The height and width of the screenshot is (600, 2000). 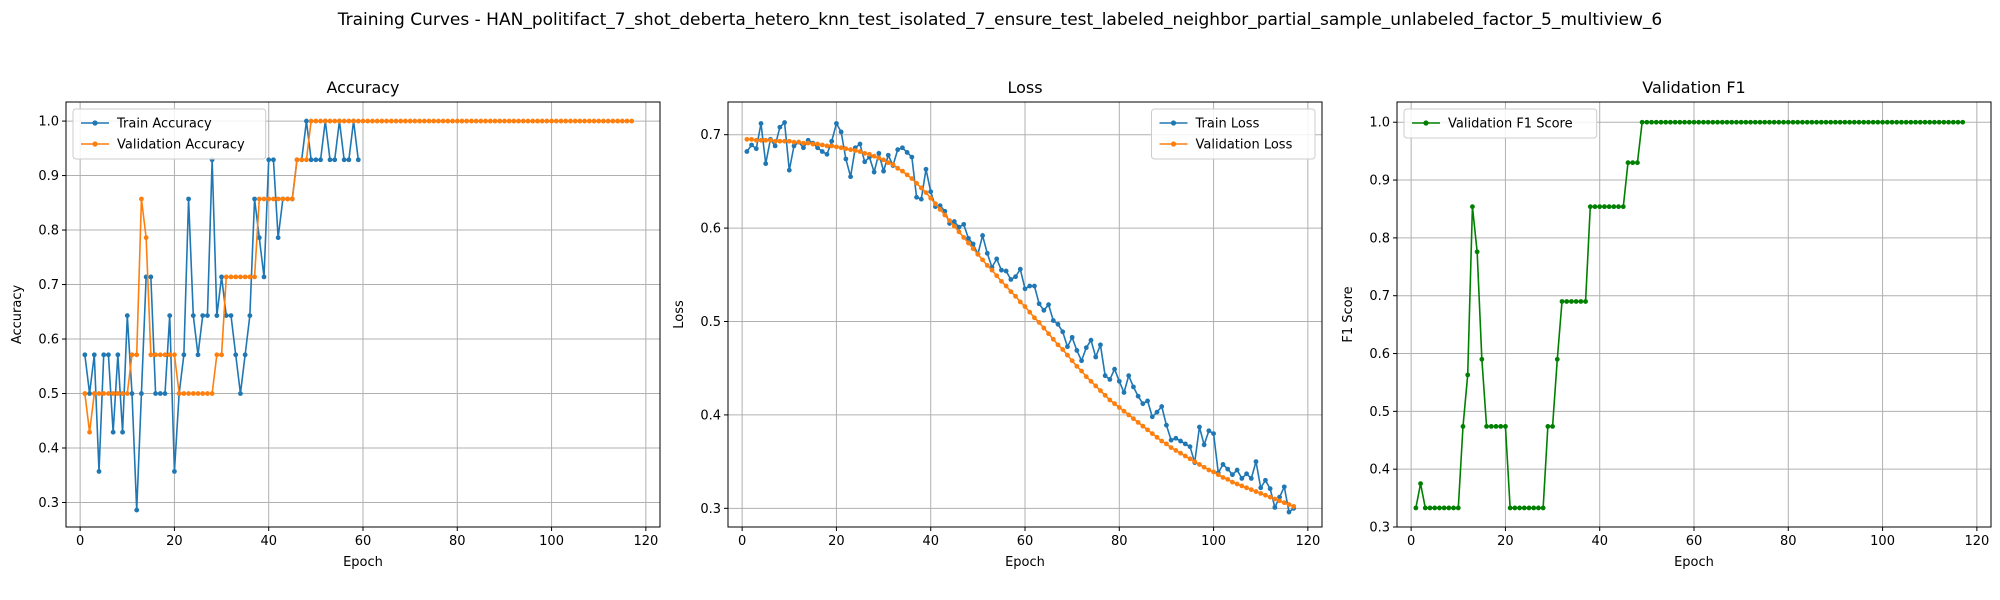 What do you see at coordinates (1025, 562) in the screenshot?
I see `x-axis-label: Epoch` at bounding box center [1025, 562].